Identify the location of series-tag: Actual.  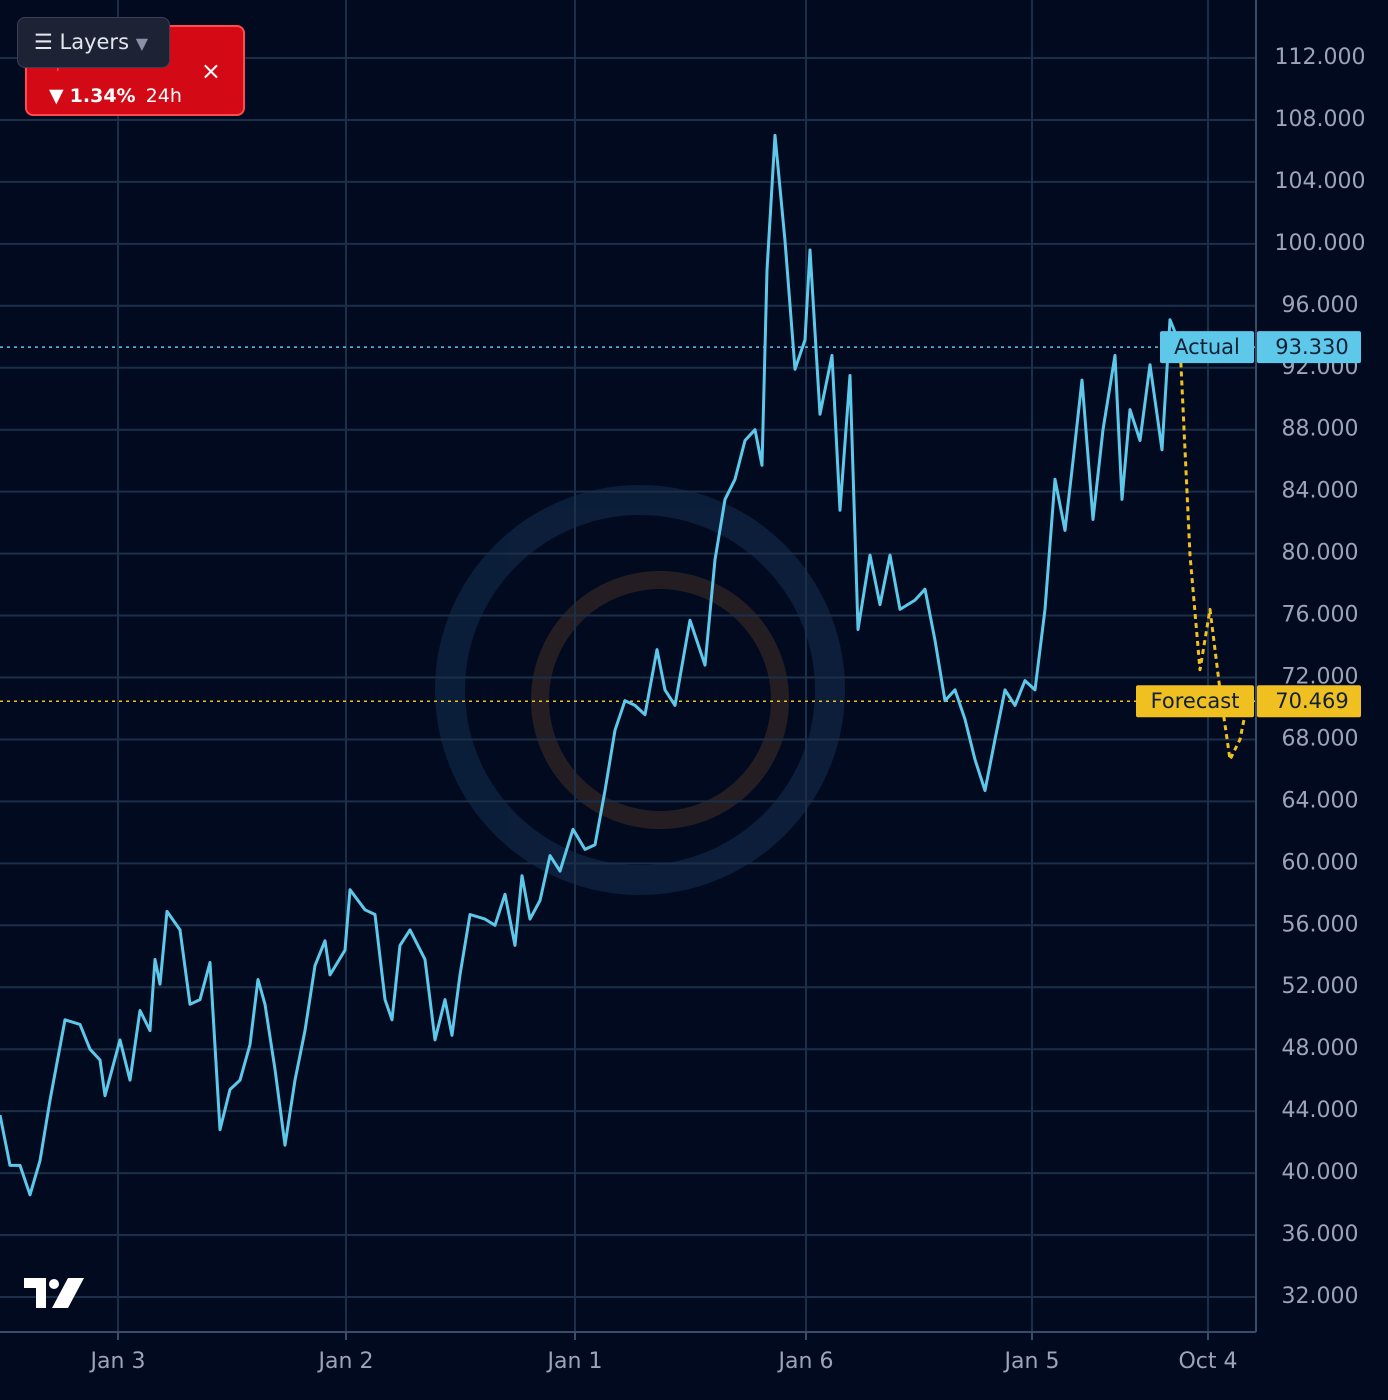
(1207, 347).